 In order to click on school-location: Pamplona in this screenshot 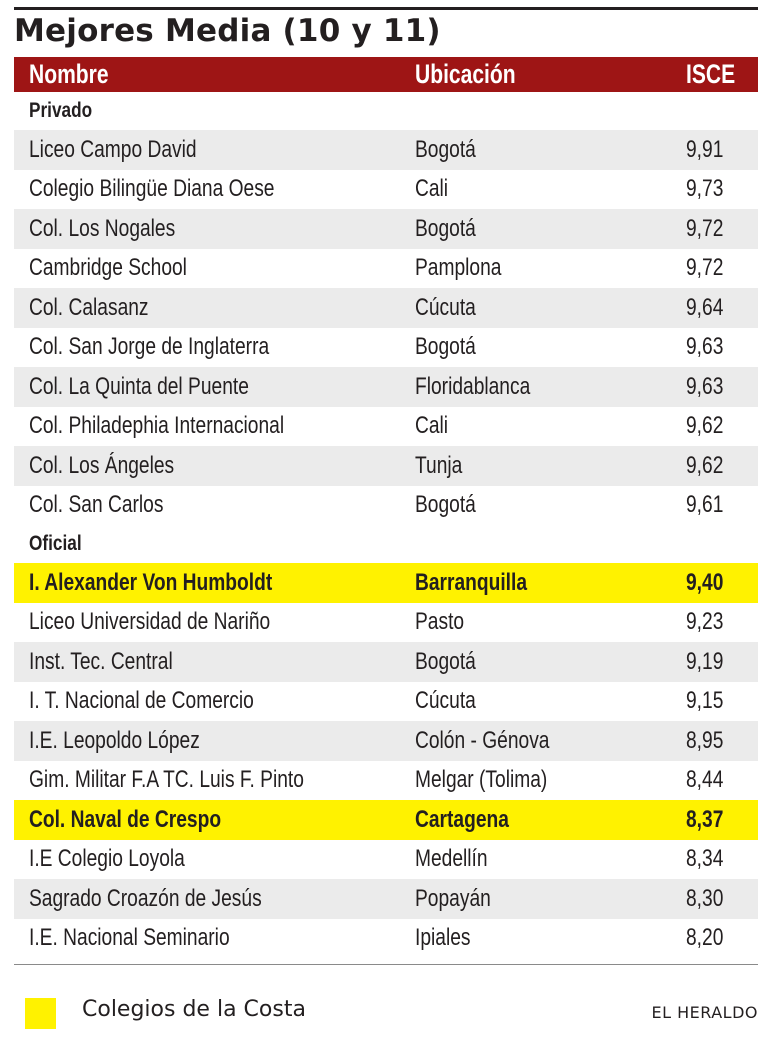, I will do `click(458, 268)`.